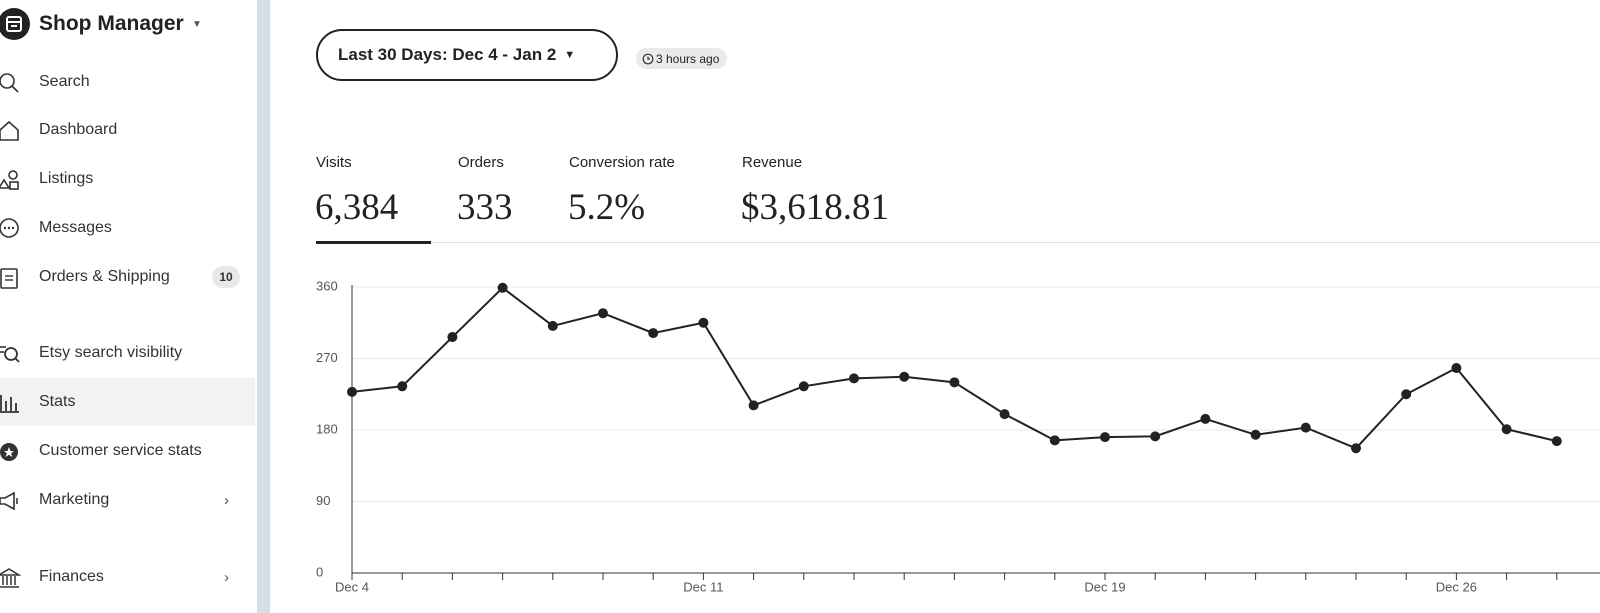 The width and height of the screenshot is (1600, 613). Describe the element at coordinates (9, 452) in the screenshot. I see `service-icon` at that location.